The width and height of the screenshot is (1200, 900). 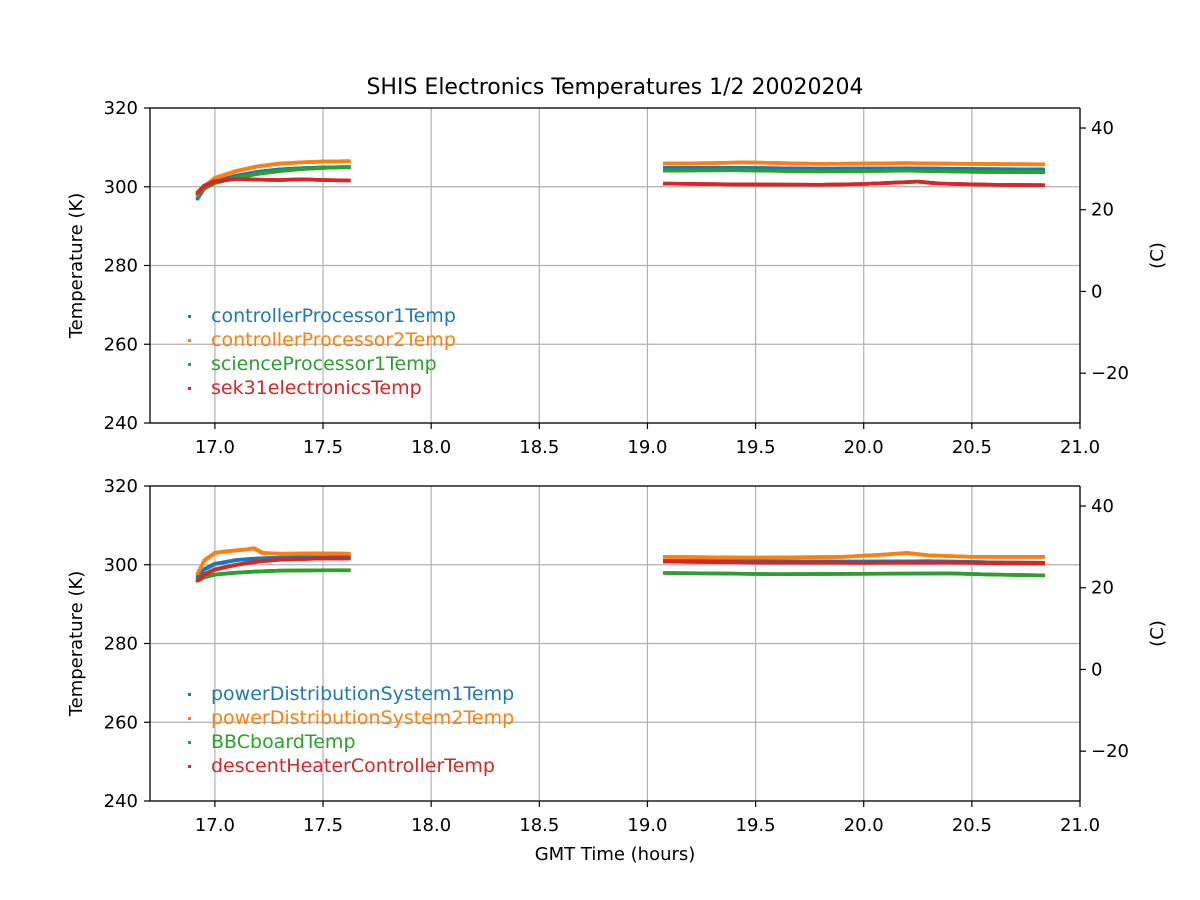 I want to click on legend-label: descentHeaterControllerTemp, so click(x=353, y=766).